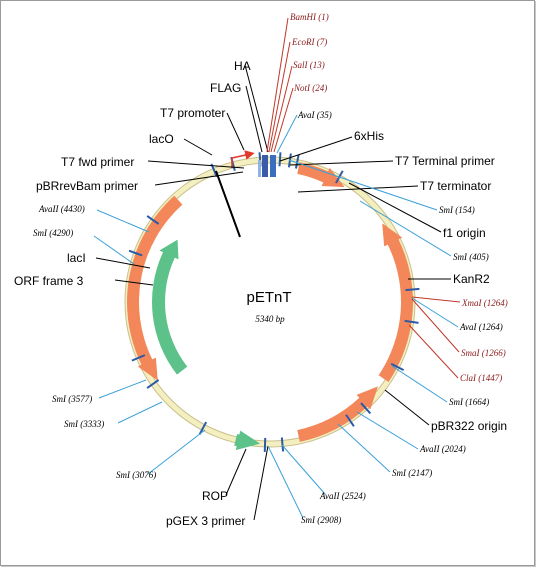  I want to click on label-pbr322-origin: pBR322 origin, so click(469, 426).